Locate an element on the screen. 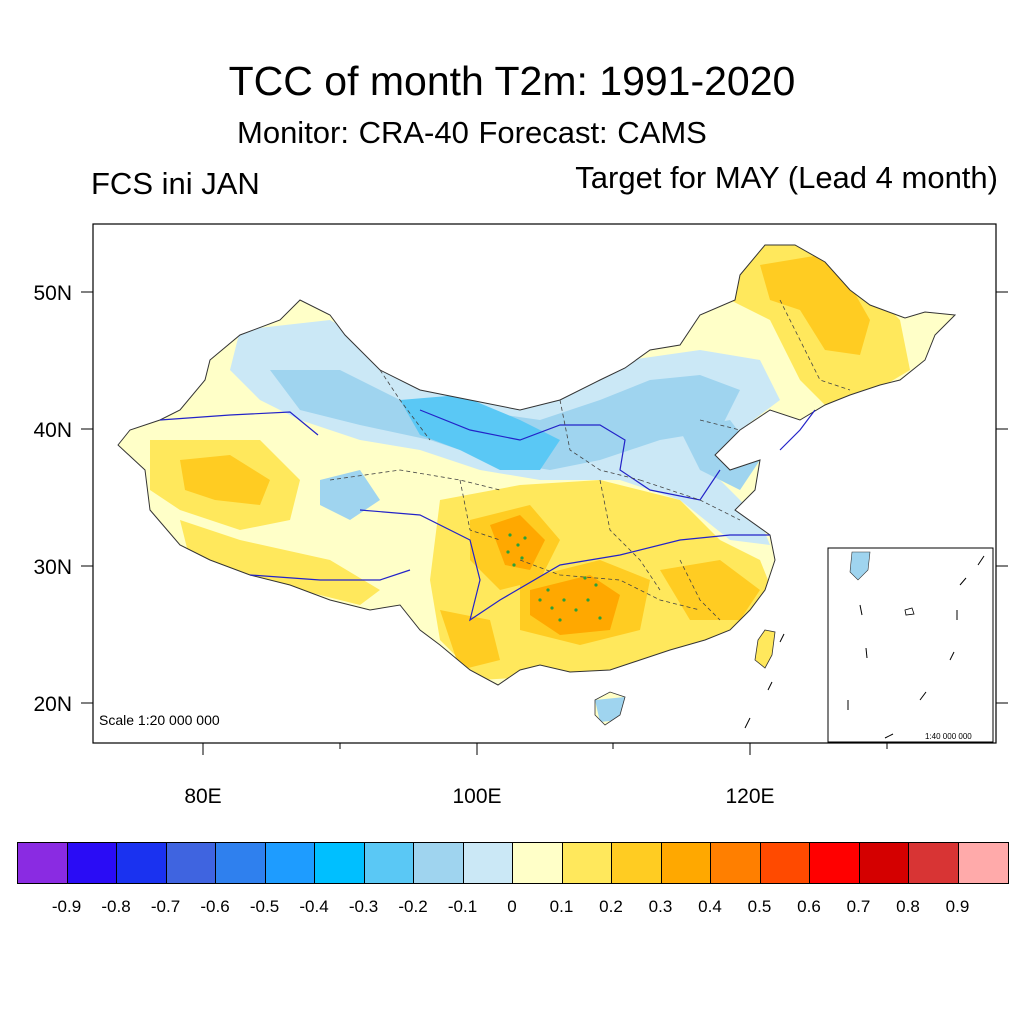 Image resolution: width=1024 pixels, height=1024 pixels. inset-dashes is located at coordinates (916, 647).